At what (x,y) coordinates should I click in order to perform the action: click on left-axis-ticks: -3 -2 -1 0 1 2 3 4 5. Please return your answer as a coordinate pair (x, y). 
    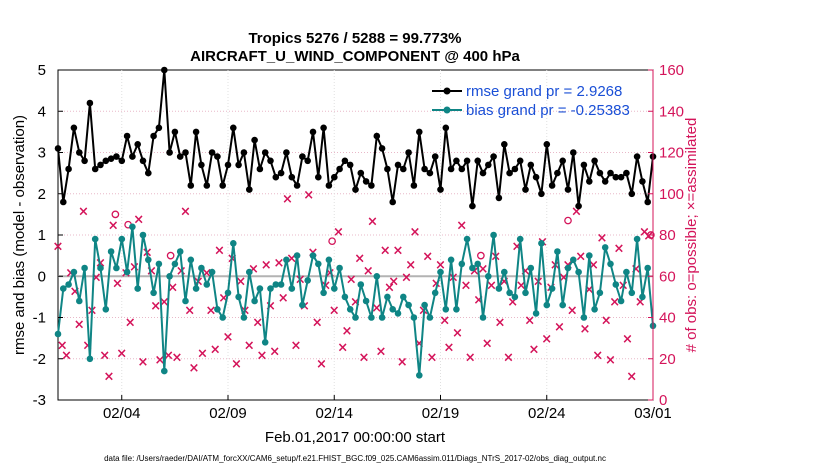
    Looking at the image, I should click on (48, 235).